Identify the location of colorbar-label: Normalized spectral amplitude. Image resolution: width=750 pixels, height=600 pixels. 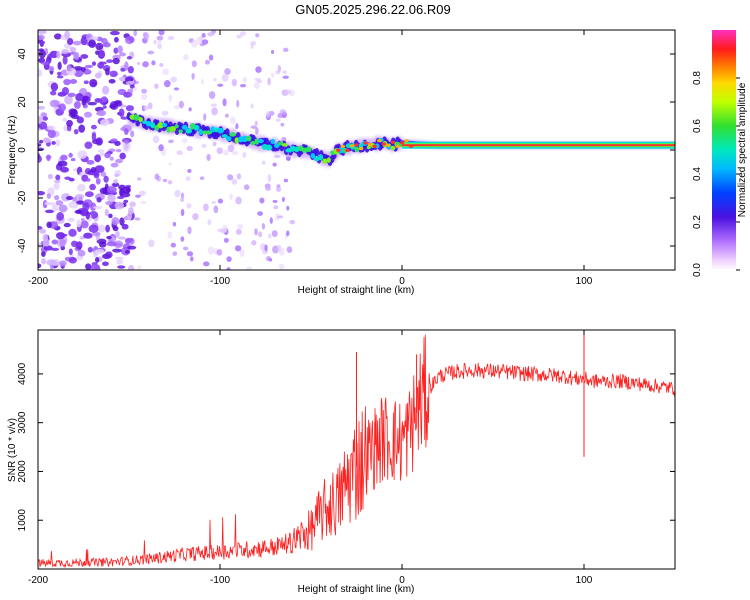
(742, 149).